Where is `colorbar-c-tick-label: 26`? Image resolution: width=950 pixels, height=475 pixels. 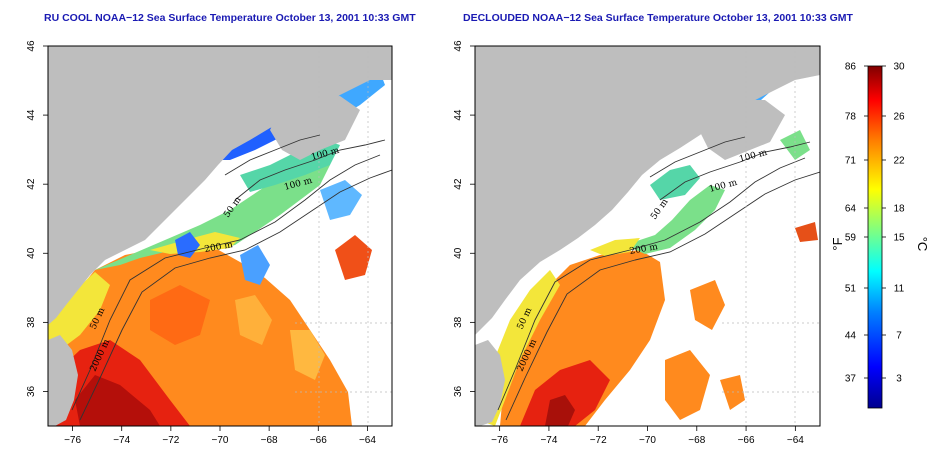
colorbar-c-tick-label: 26 is located at coordinates (899, 117).